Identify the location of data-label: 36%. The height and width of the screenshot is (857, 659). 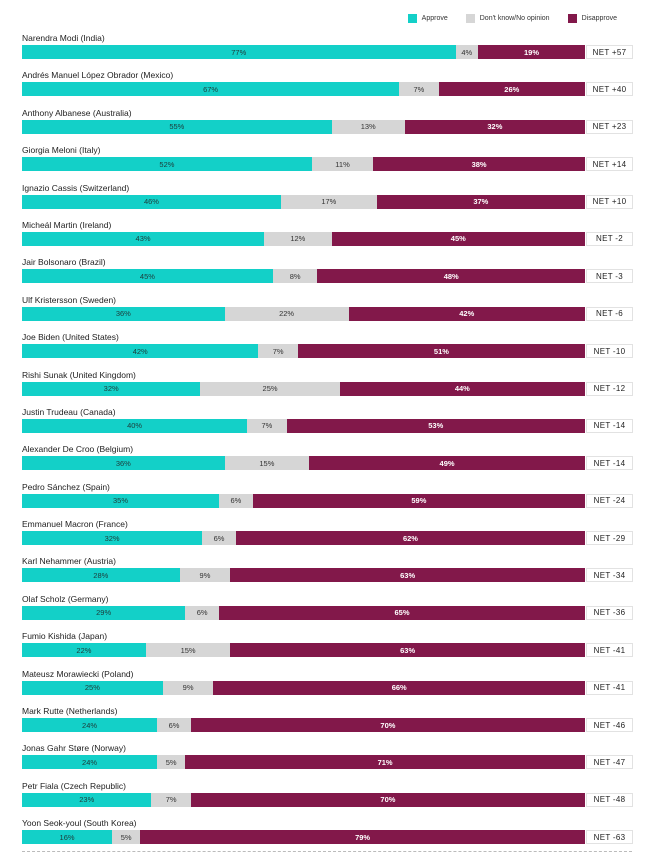
(123, 463).